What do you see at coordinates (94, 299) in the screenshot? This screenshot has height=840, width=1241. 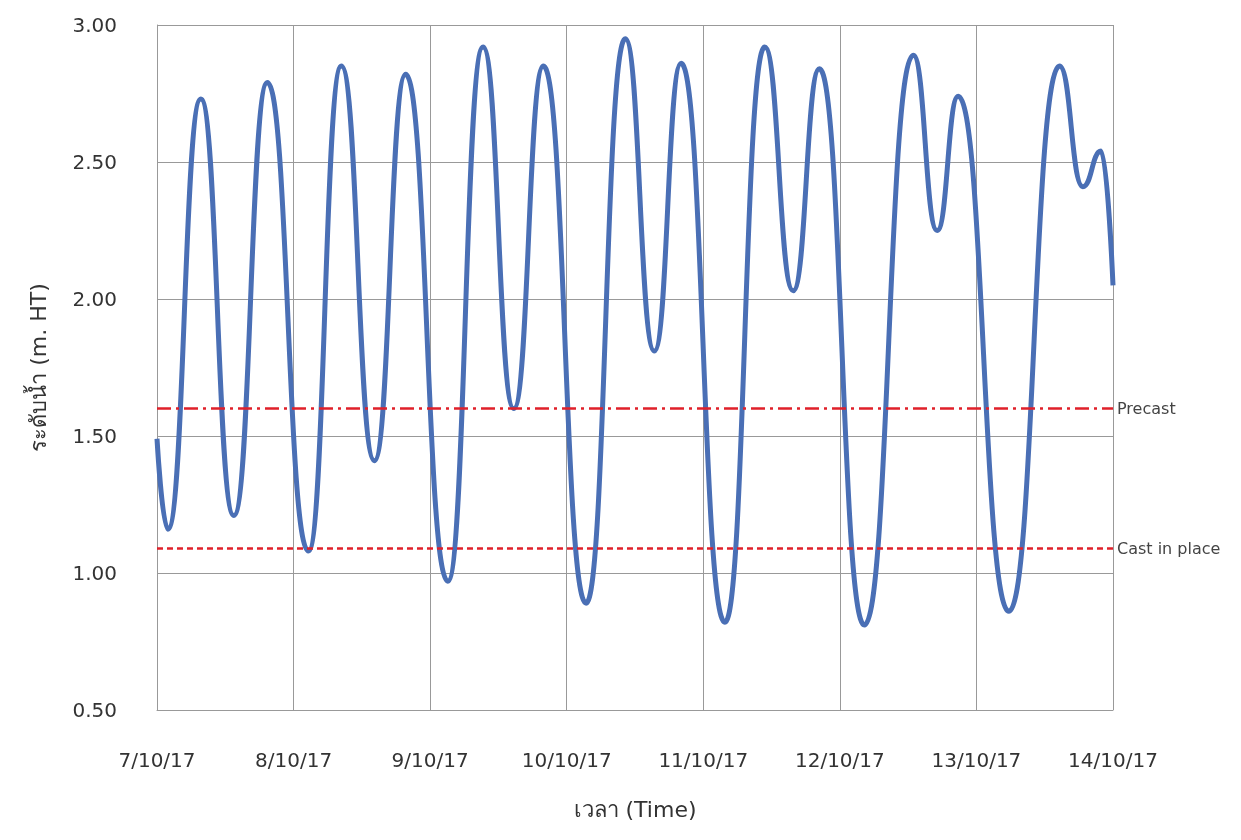 I see `y-tick-label: 2.00` at bounding box center [94, 299].